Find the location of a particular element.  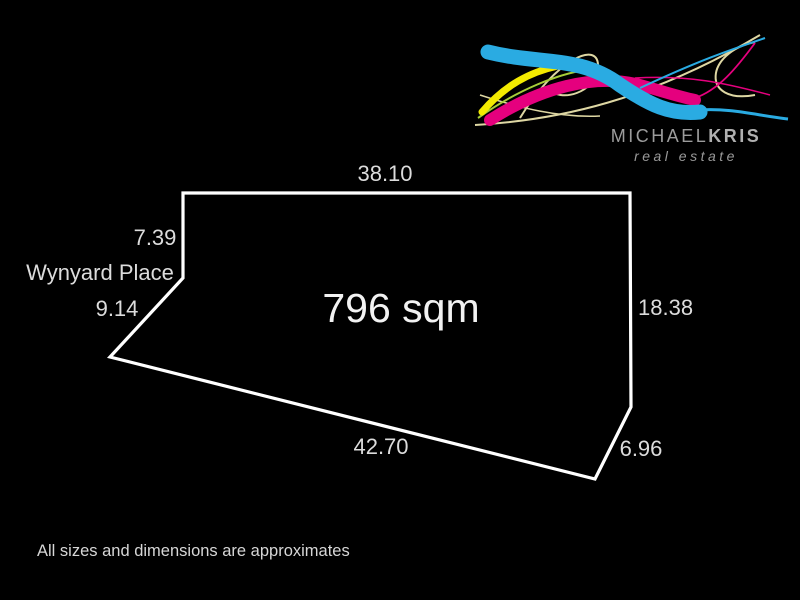

dimension-label-upper-left: 7.39 is located at coordinates (155, 237).